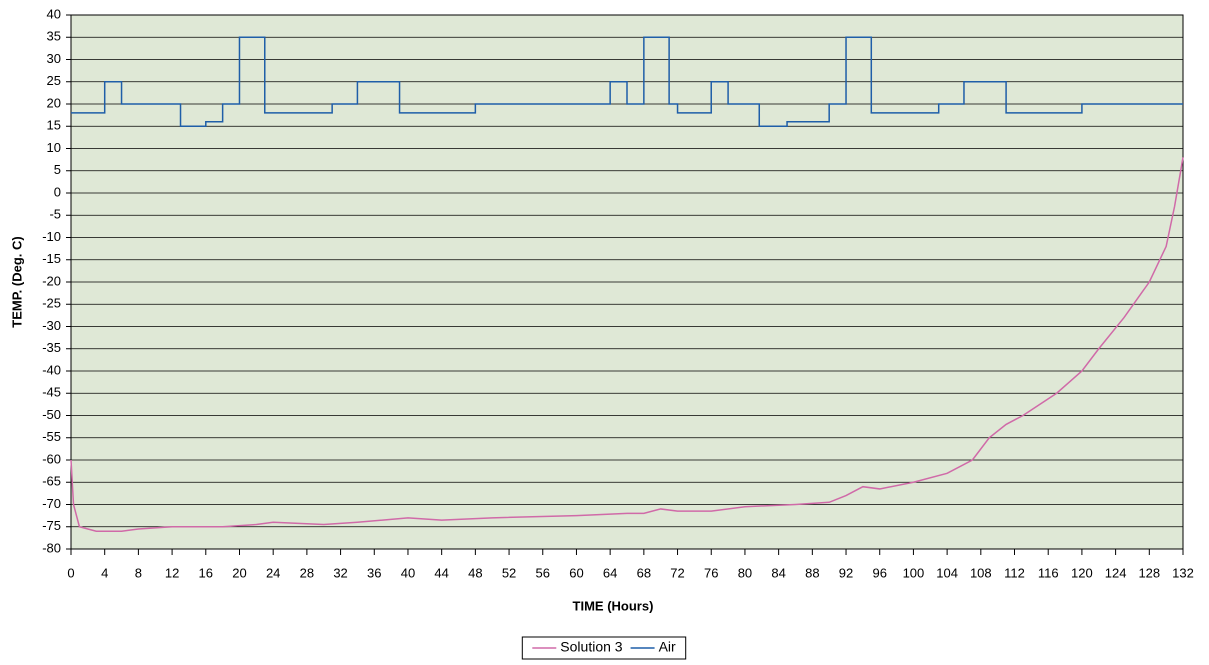 The image size is (1209, 665). Describe the element at coordinates (1048, 572) in the screenshot. I see `x-tick-label: 116` at that location.